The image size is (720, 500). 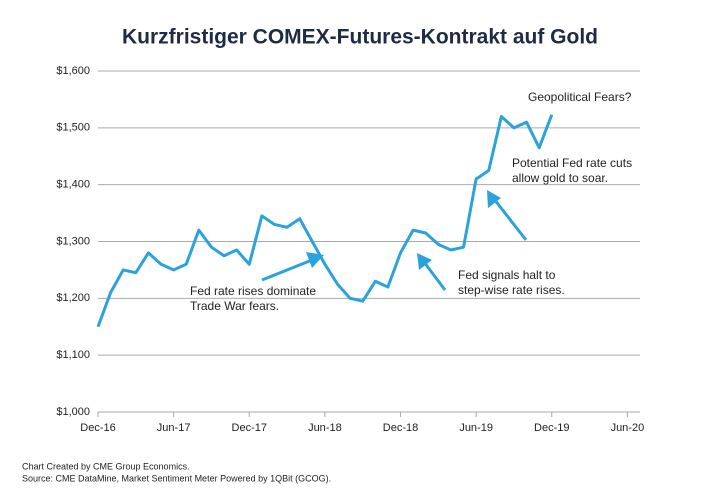 What do you see at coordinates (560, 178) in the screenshot?
I see `annotation: allow gold to soar.` at bounding box center [560, 178].